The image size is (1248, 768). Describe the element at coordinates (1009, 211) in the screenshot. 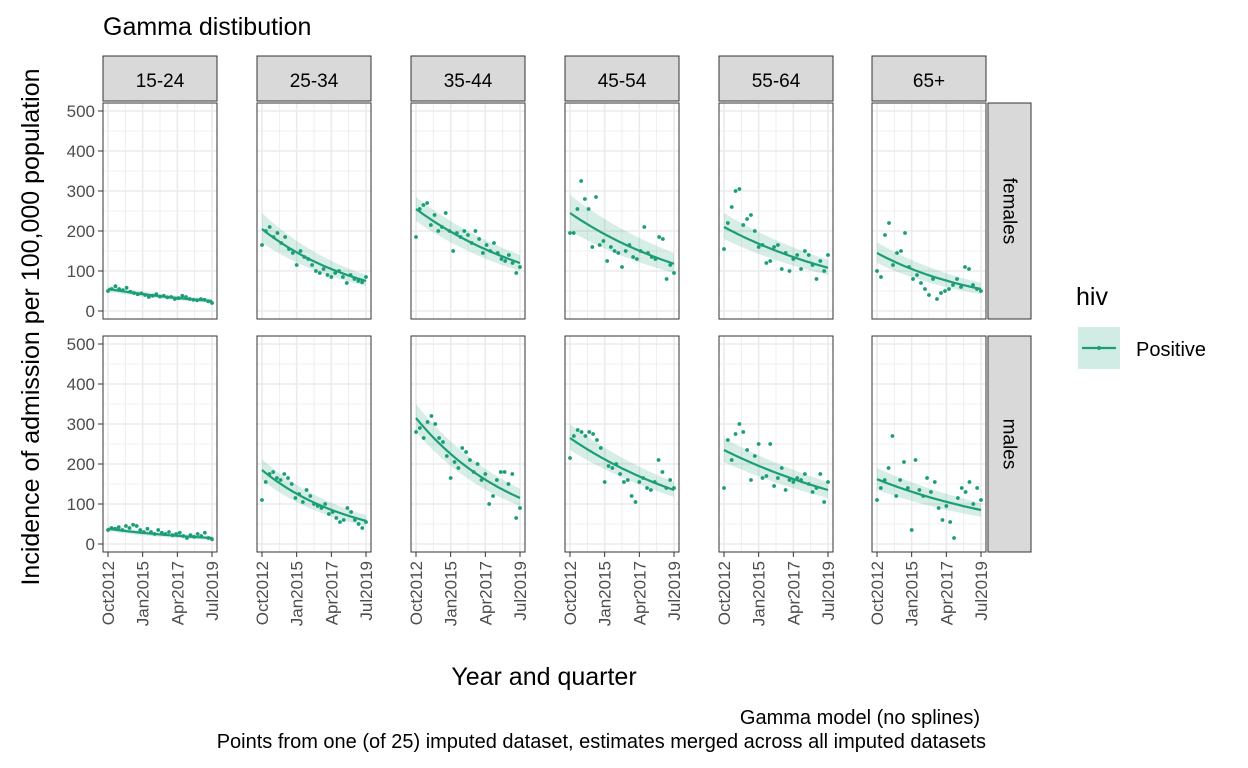

I see `row-strip-label-females: females` at that location.